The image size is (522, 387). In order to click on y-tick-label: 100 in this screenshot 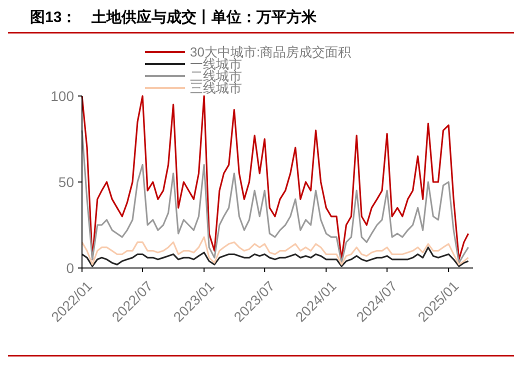, I will do `click(62, 96)`.